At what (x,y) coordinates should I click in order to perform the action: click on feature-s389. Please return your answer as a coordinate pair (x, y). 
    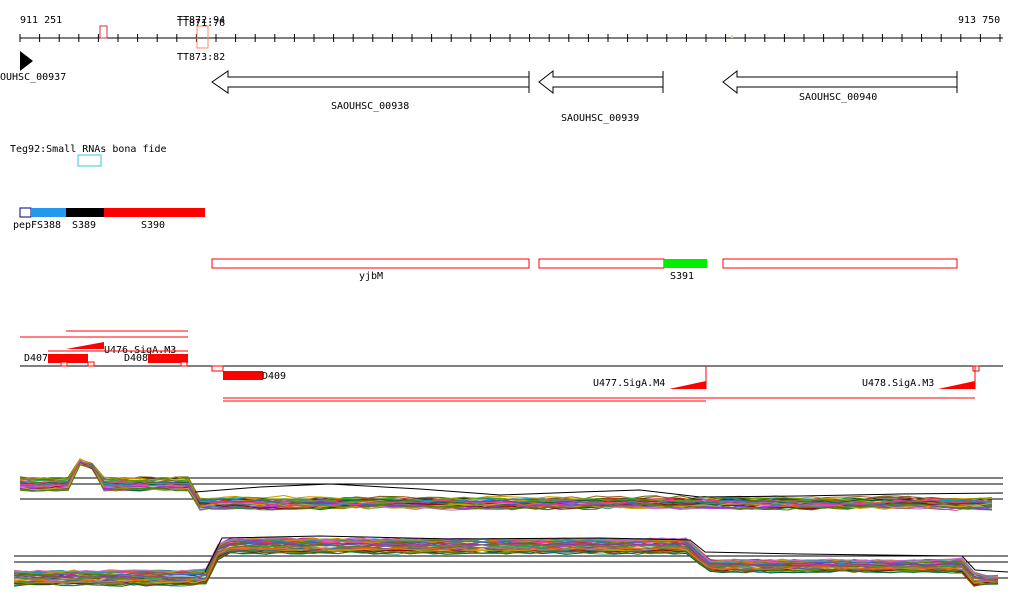
    Looking at the image, I should click on (85, 212).